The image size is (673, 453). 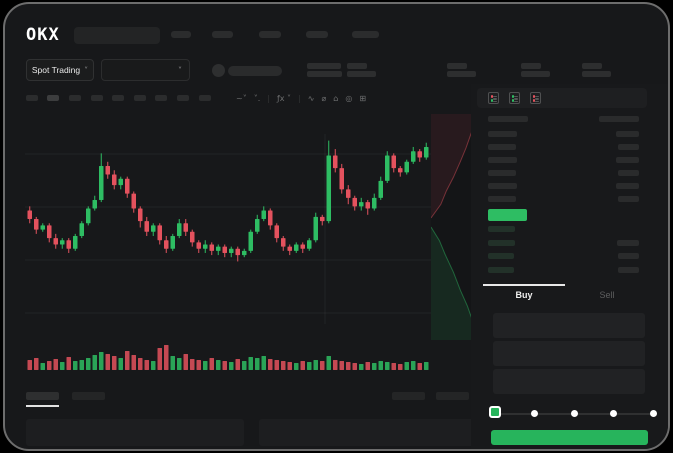 What do you see at coordinates (569, 381) in the screenshot?
I see `total-field` at bounding box center [569, 381].